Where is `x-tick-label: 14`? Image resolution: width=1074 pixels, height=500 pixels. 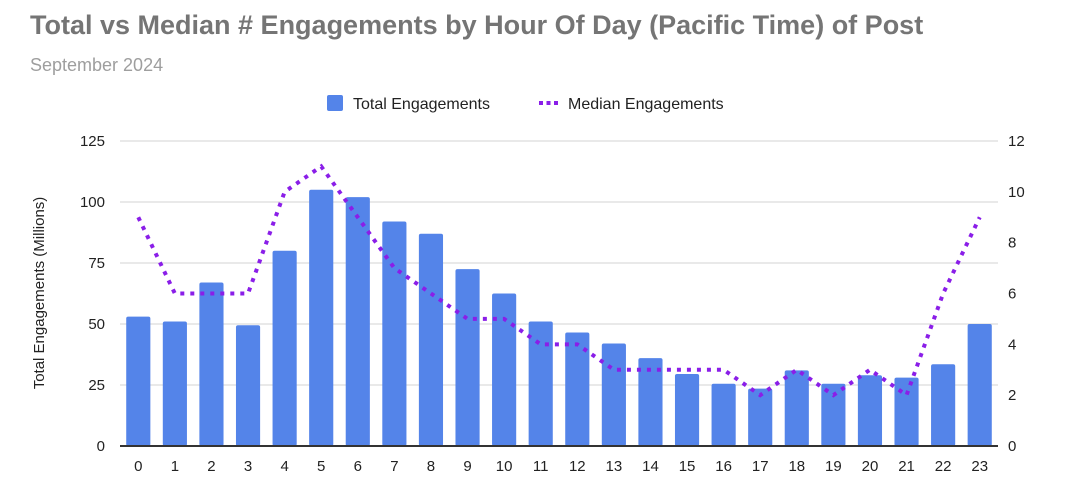 x-tick-label: 14 is located at coordinates (650, 466).